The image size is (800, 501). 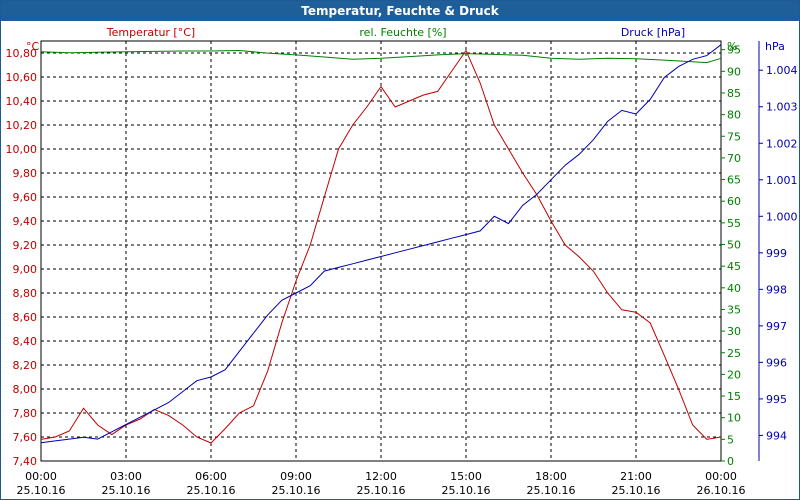 What do you see at coordinates (33, 46) in the screenshot?
I see `temperature-unit-label: °C` at bounding box center [33, 46].